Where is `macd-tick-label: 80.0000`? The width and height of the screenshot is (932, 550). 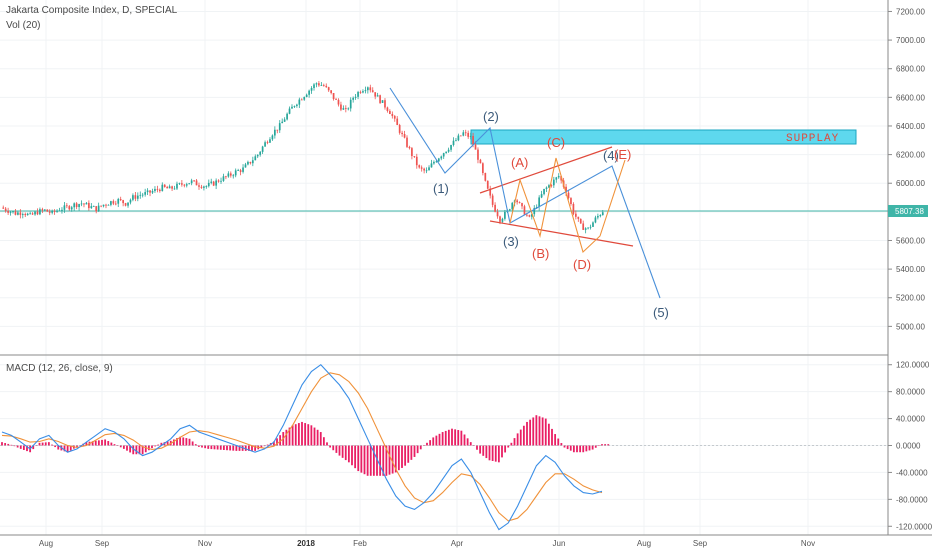 macd-tick-label: 80.0000 is located at coordinates (910, 392).